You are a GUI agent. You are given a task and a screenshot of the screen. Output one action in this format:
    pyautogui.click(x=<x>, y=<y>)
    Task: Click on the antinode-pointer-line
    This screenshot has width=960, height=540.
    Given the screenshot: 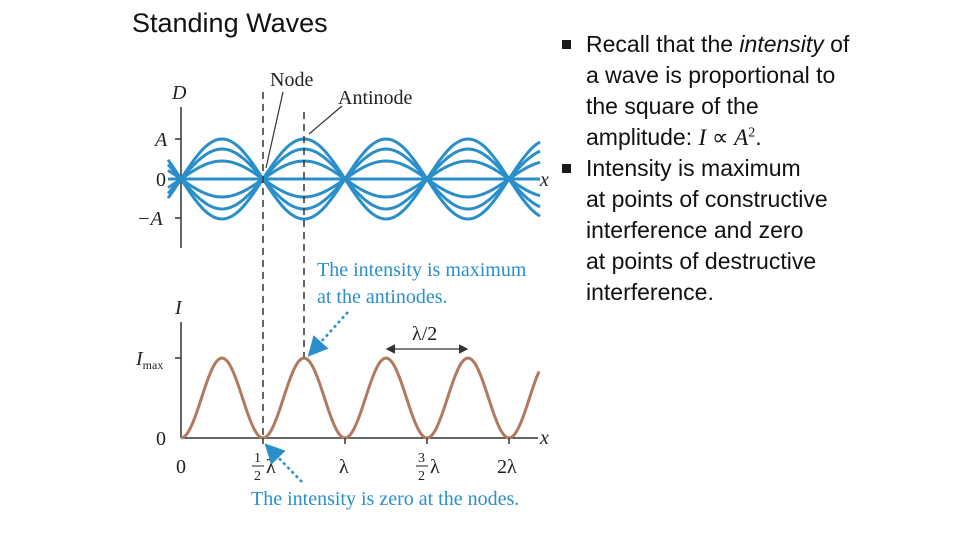 What is the action you would take?
    pyautogui.click(x=325, y=120)
    